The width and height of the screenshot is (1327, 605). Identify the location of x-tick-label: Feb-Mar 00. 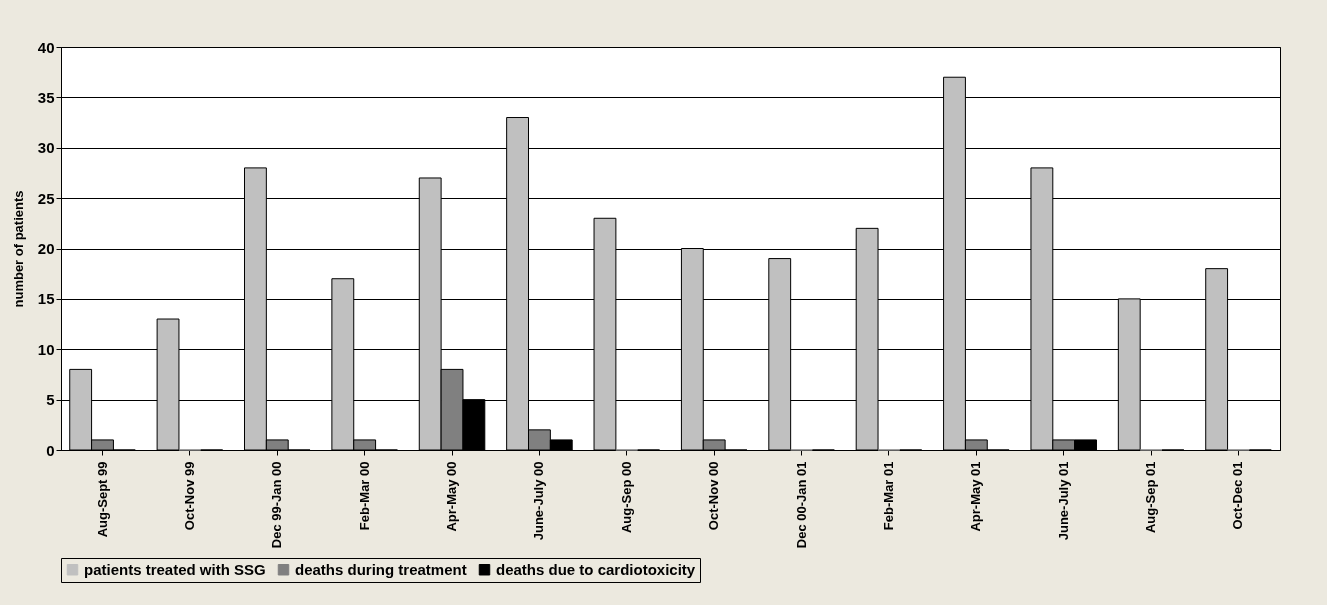
(364, 496).